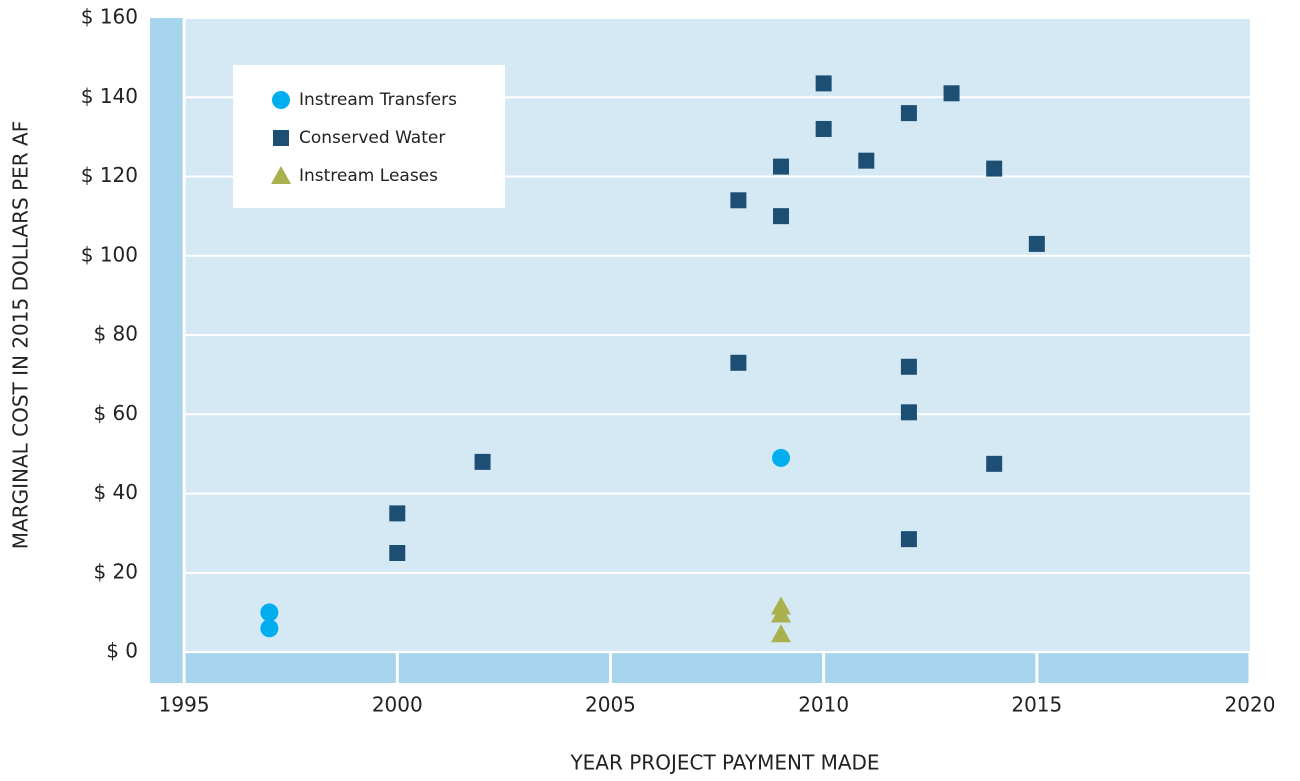 The image size is (1300, 781). I want to click on y-tick-label: $ 80, so click(115, 334).